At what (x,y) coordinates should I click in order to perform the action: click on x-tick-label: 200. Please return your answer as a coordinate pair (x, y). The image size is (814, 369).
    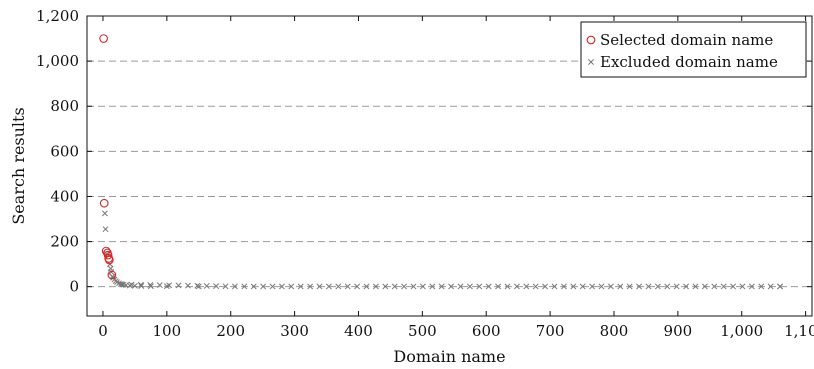
    Looking at the image, I should click on (230, 331).